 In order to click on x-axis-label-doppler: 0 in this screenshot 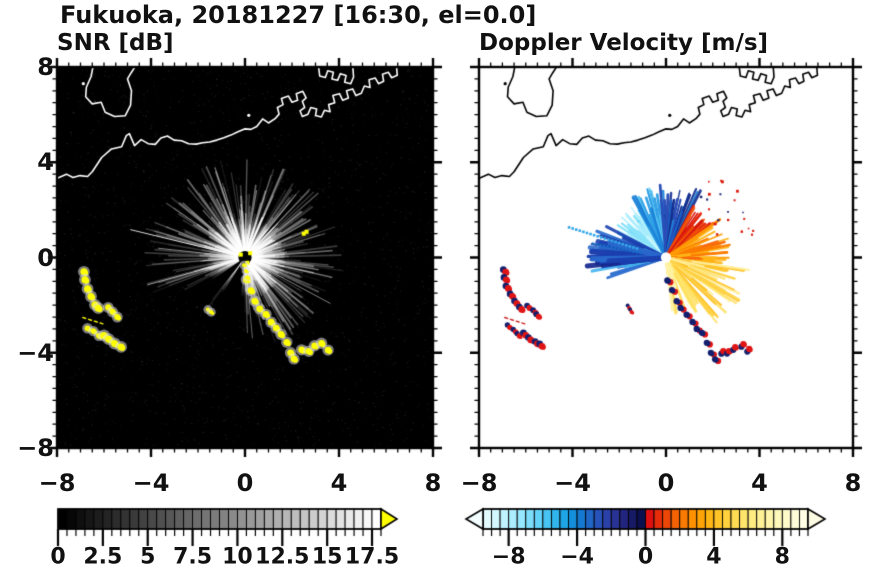, I will do `click(666, 483)`.